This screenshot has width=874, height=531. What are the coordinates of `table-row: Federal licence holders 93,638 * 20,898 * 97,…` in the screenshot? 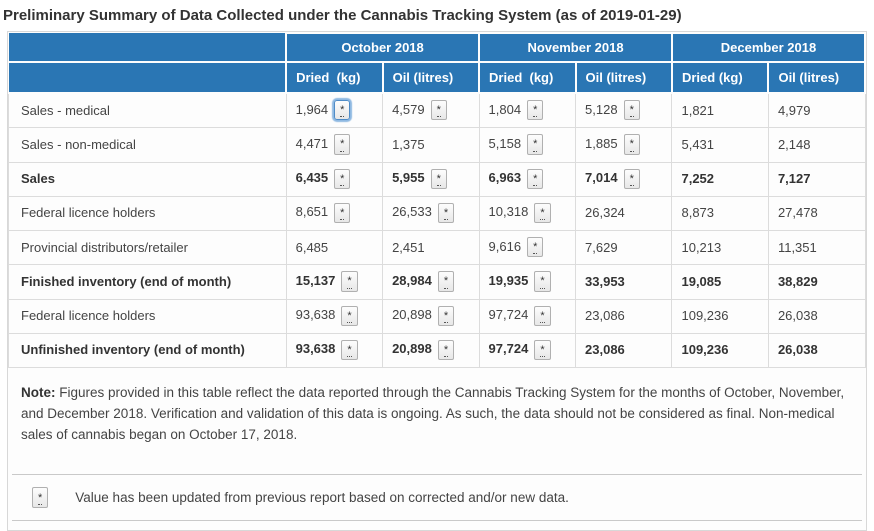 It's located at (437, 316).